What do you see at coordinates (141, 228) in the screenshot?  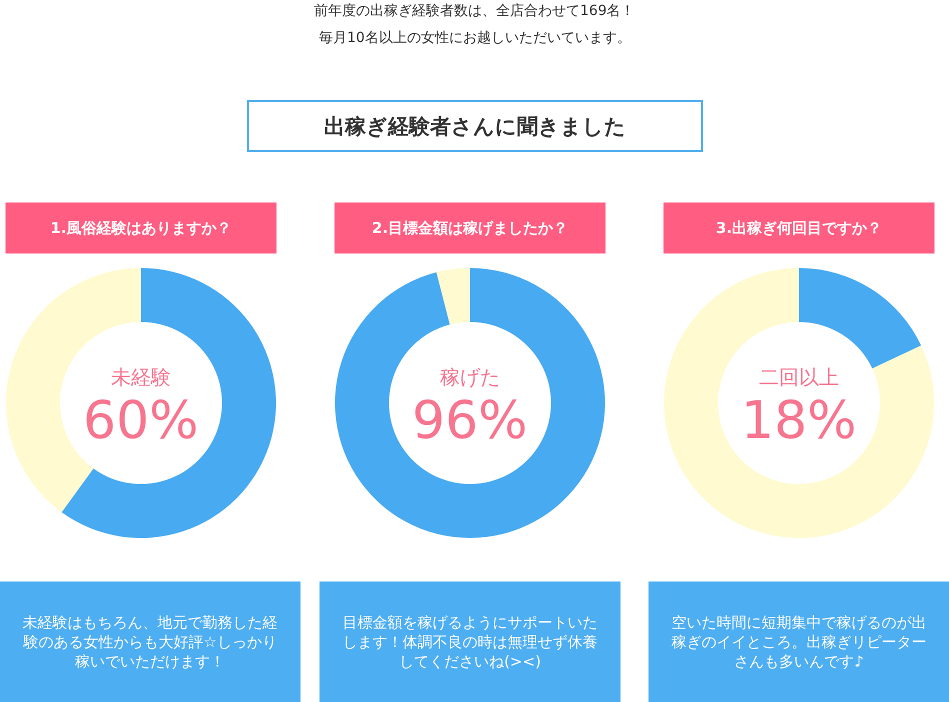 I see `chart-title: 1.風俗経験はありますか？` at bounding box center [141, 228].